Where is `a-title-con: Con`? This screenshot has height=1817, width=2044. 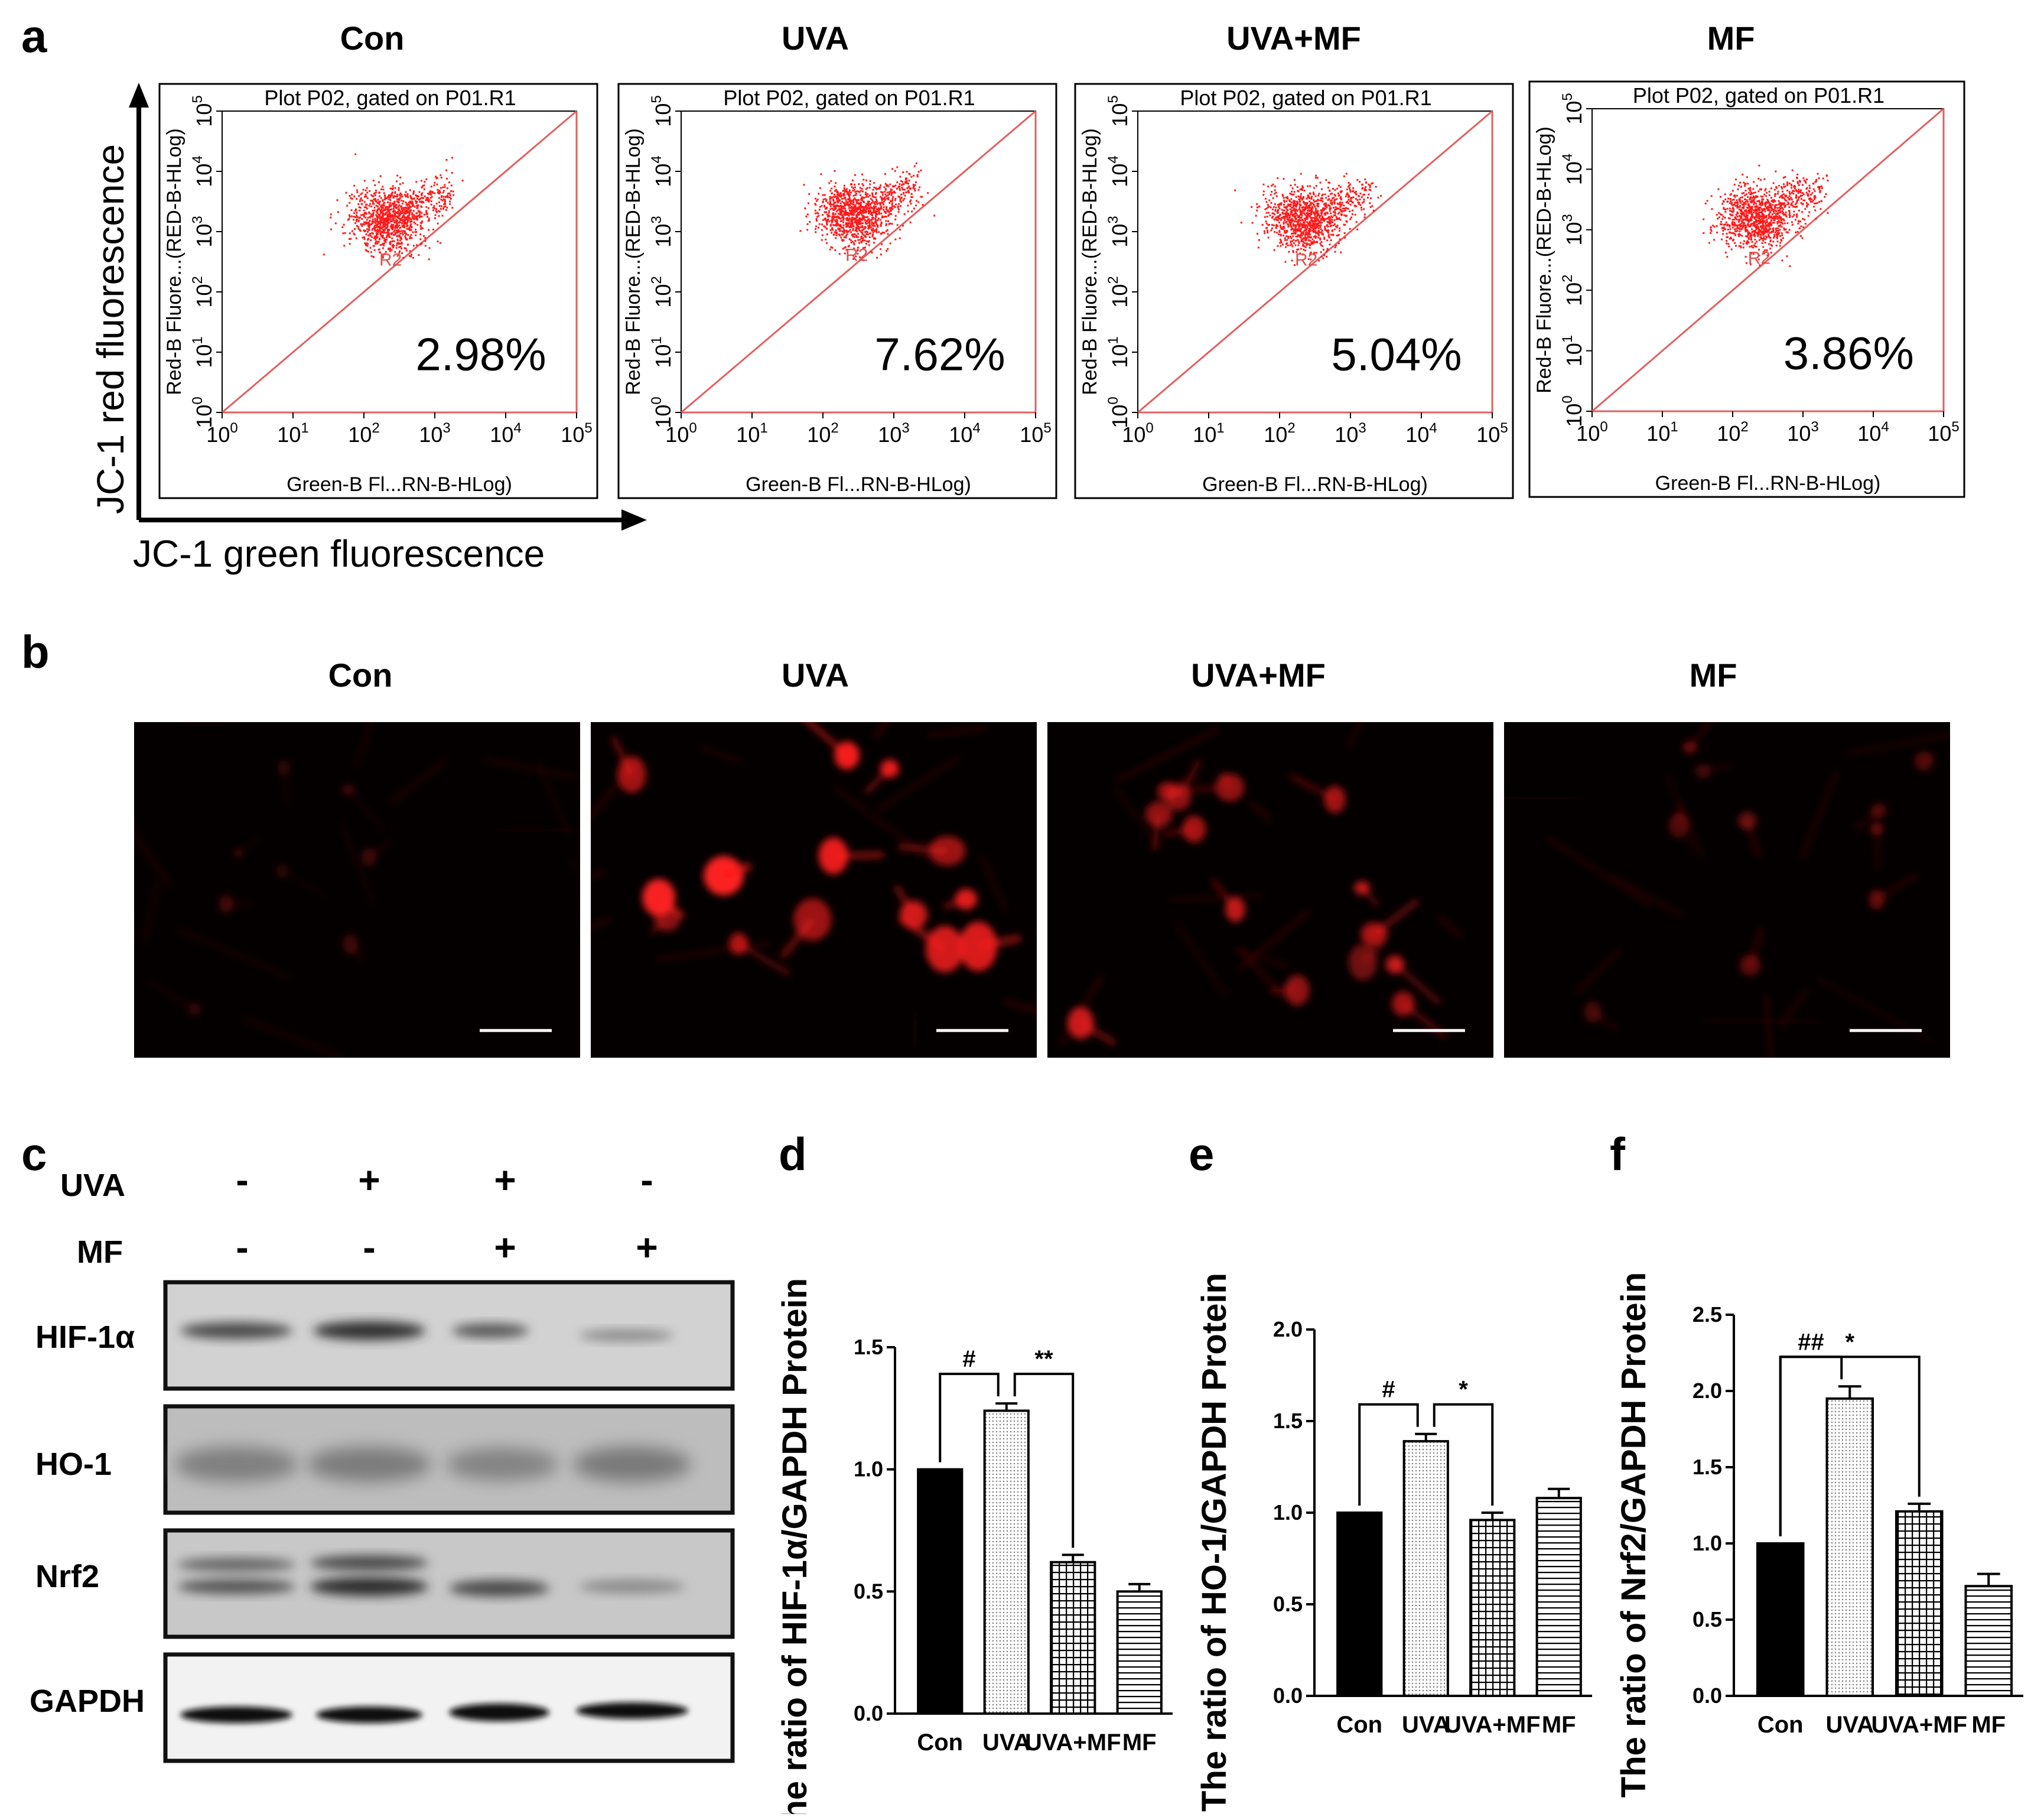 a-title-con: Con is located at coordinates (372, 38).